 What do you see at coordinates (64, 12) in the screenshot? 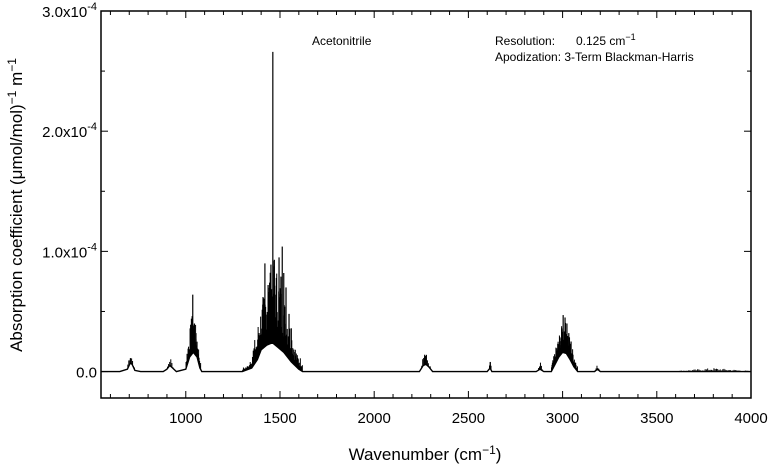
I see `y-tick-label-base: 3.0x10` at bounding box center [64, 12].